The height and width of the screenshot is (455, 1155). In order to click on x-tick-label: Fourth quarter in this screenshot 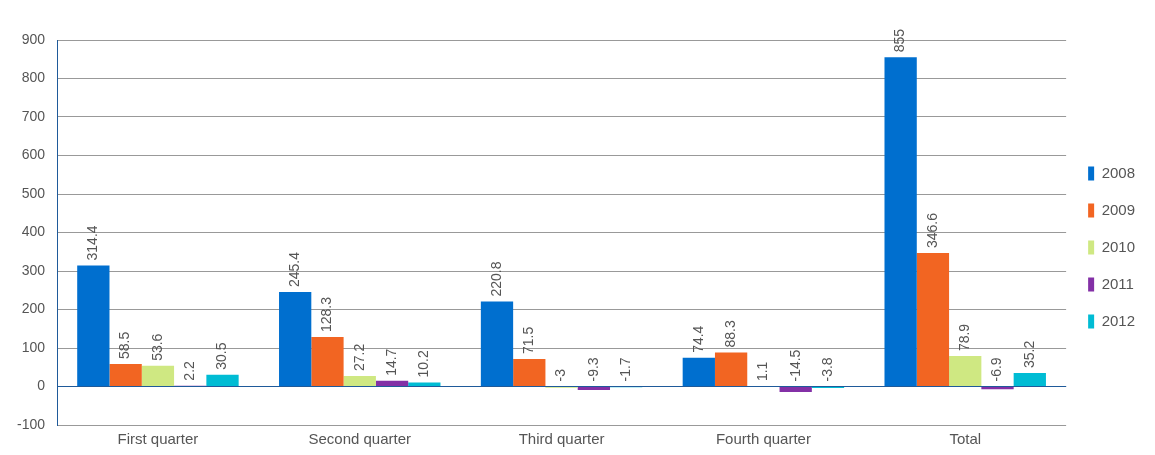, I will do `click(763, 439)`.